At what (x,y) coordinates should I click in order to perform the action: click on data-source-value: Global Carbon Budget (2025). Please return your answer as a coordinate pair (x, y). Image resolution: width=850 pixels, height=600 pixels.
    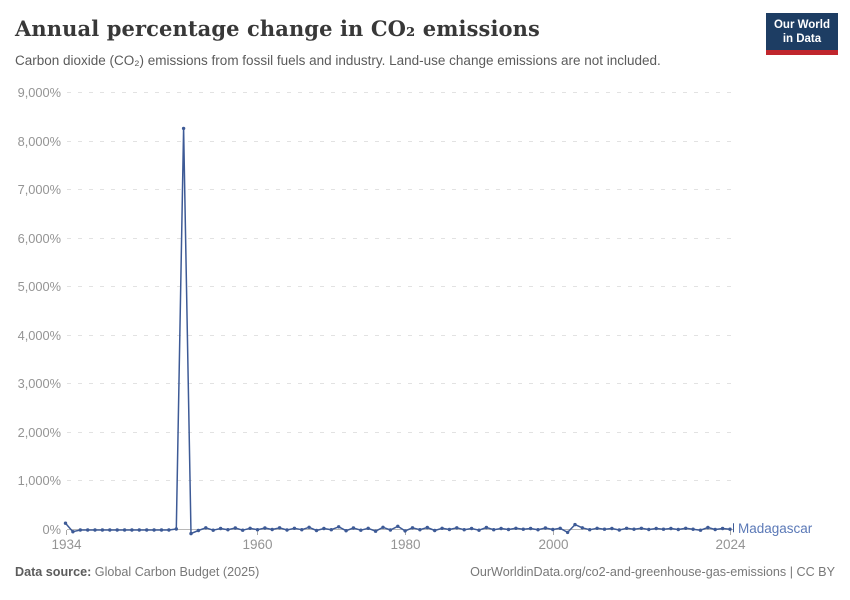
    Looking at the image, I should click on (175, 572).